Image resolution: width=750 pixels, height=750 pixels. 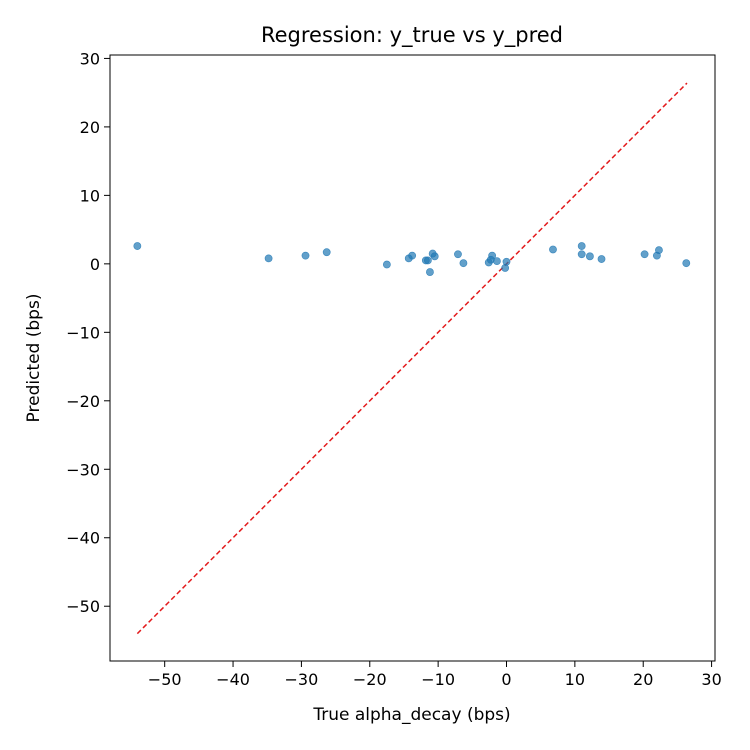 I want to click on x-tick-label: −50, so click(x=165, y=679).